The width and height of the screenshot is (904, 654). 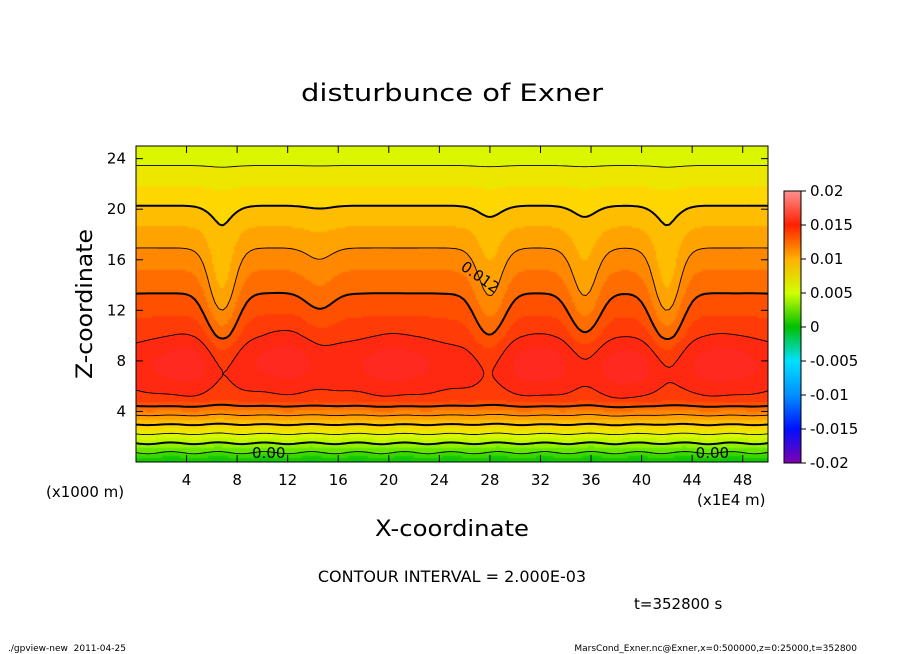 I want to click on x-tick-label: 24, so click(x=439, y=480).